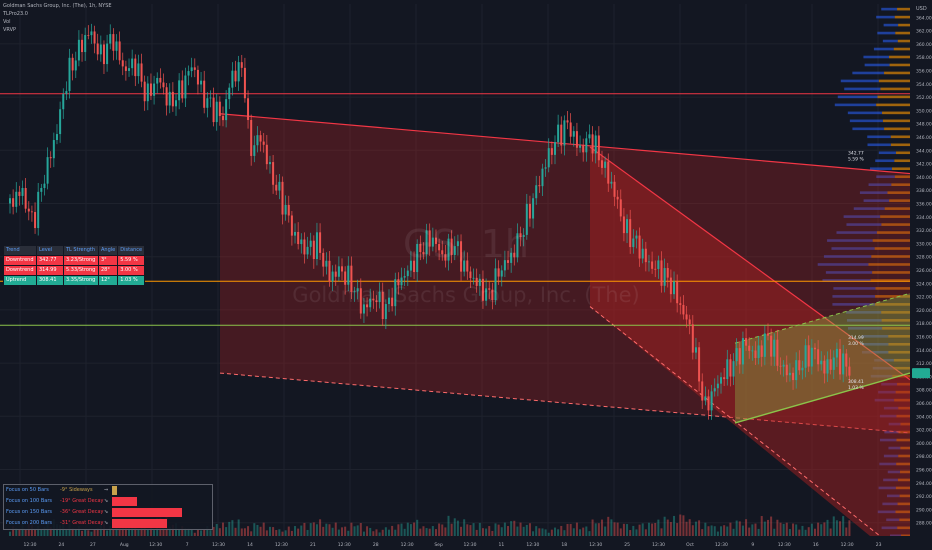 The image size is (932, 550). Describe the element at coordinates (76, 490) in the screenshot. I see `focus-state: -9° Sideways` at that location.